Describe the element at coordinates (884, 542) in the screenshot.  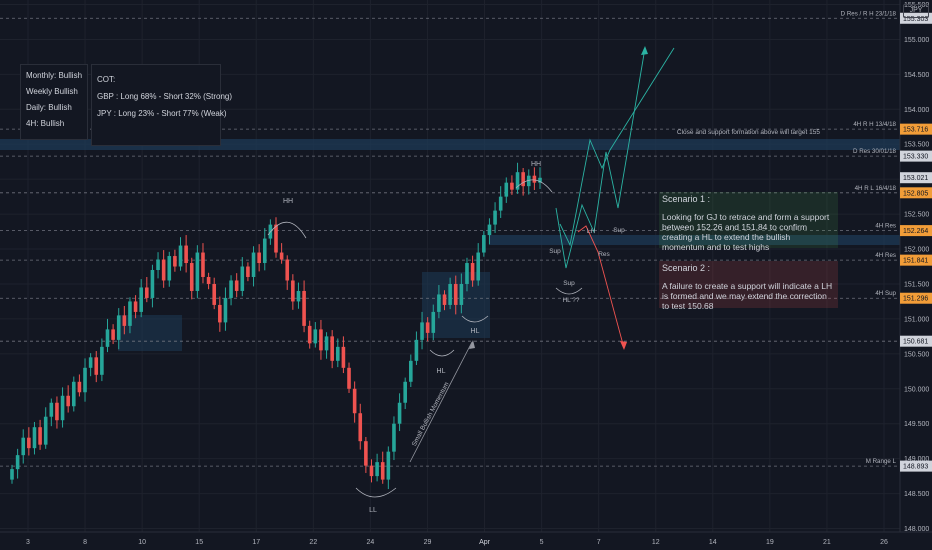
I see `time-tick-label: 26` at that location.